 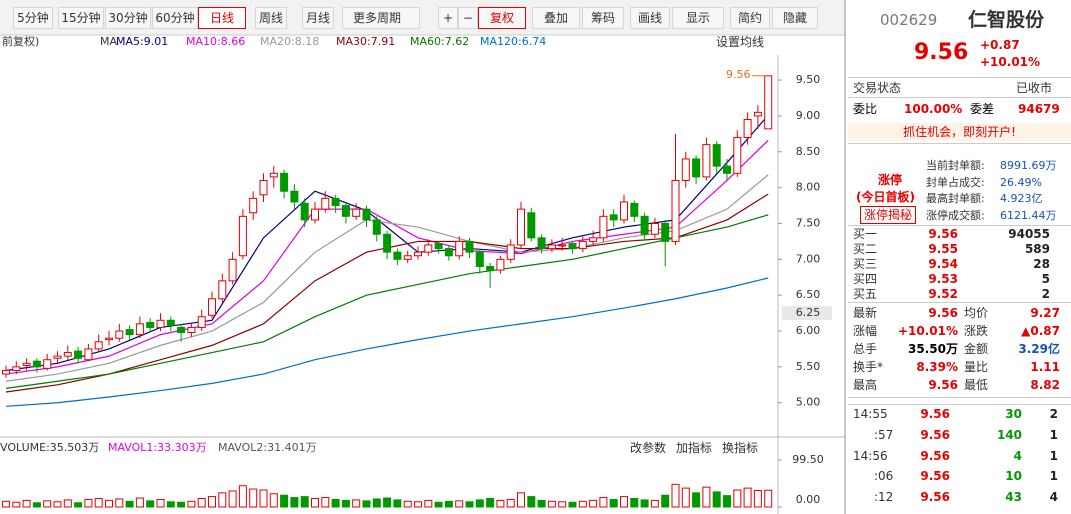 What do you see at coordinates (318, 18) in the screenshot?
I see `period-tab: 月线` at bounding box center [318, 18].